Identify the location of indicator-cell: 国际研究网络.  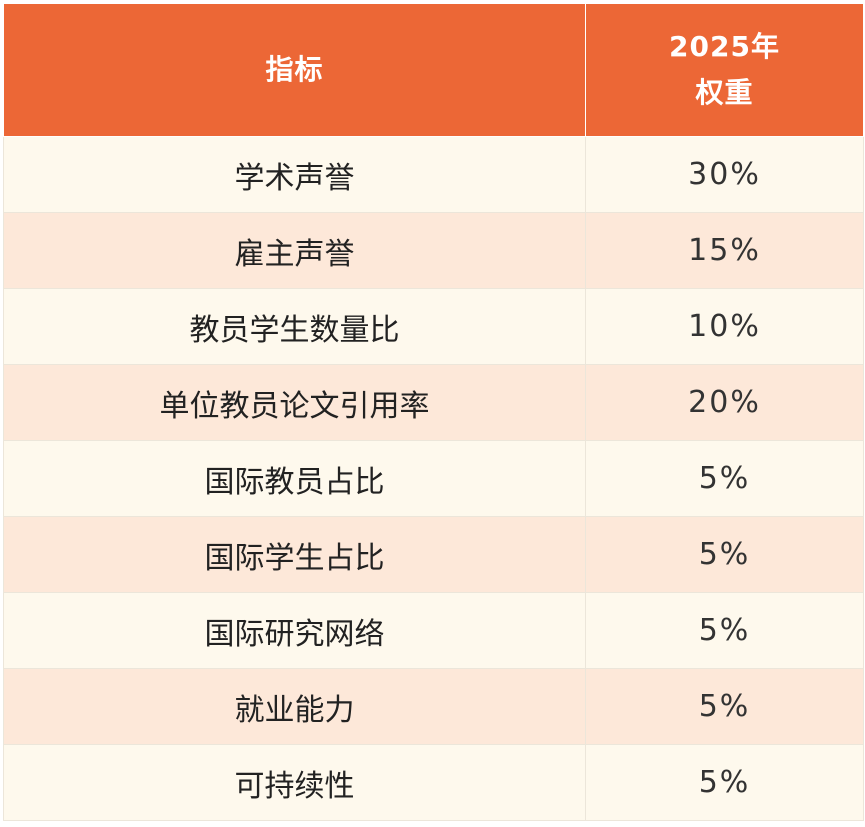
(294, 630).